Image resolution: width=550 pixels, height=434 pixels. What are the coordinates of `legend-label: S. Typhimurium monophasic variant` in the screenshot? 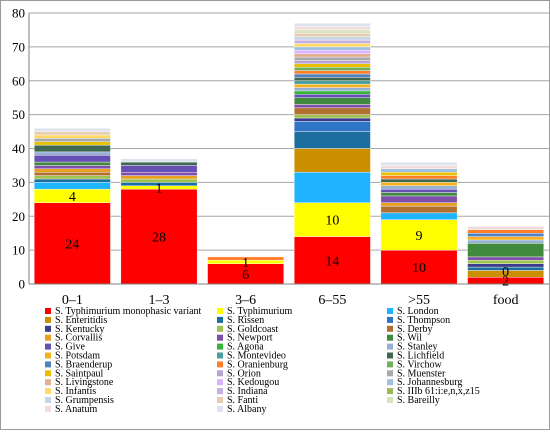 It's located at (128, 311).